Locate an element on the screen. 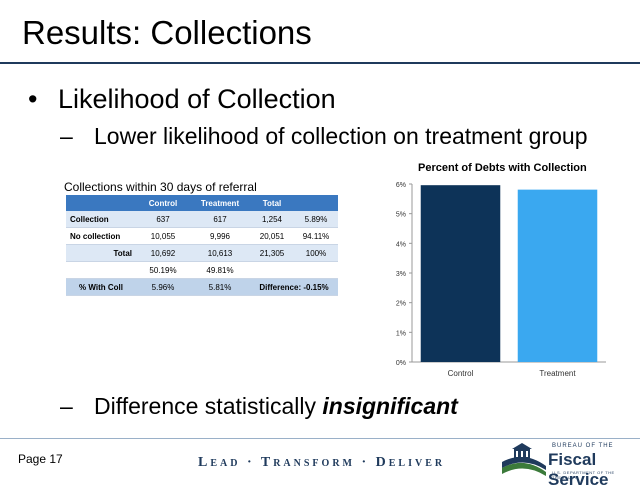 The width and height of the screenshot is (640, 490). header-cell: Total is located at coordinates (272, 203).